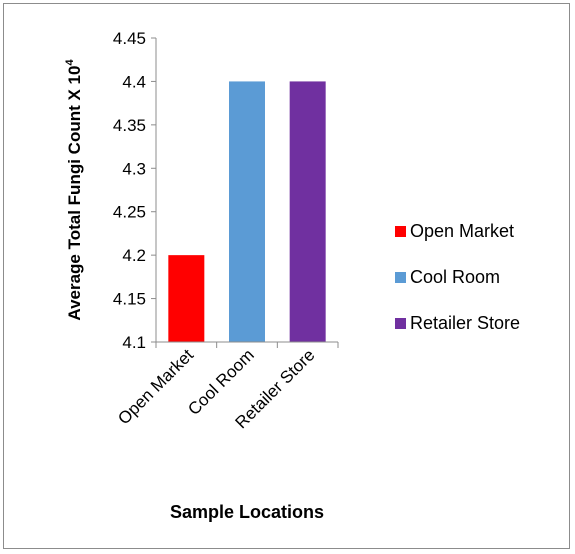 This screenshot has height=554, width=575. Describe the element at coordinates (129, 299) in the screenshot. I see `y-tick-label: 4.15` at that location.